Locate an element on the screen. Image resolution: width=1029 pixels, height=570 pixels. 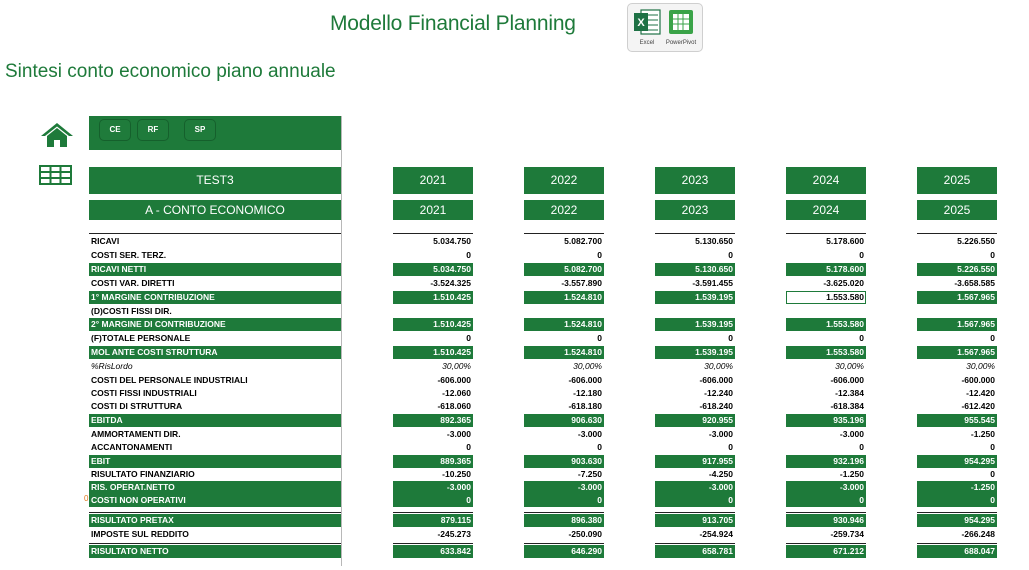
table-cell: 646.290 is located at coordinates (564, 551).